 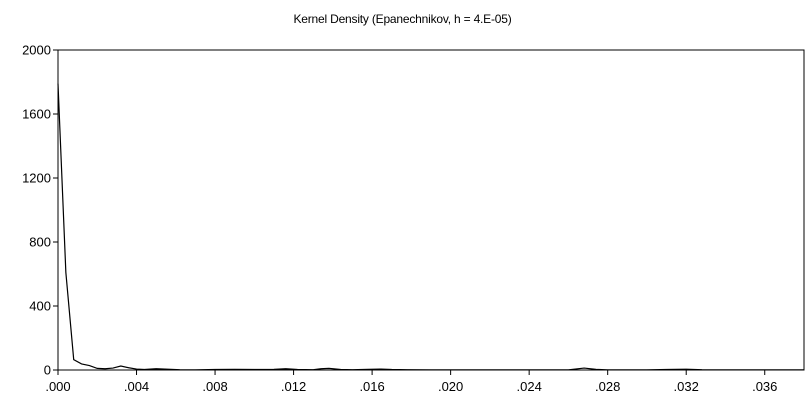 I want to click on x-tick-label: .020, so click(x=450, y=386).